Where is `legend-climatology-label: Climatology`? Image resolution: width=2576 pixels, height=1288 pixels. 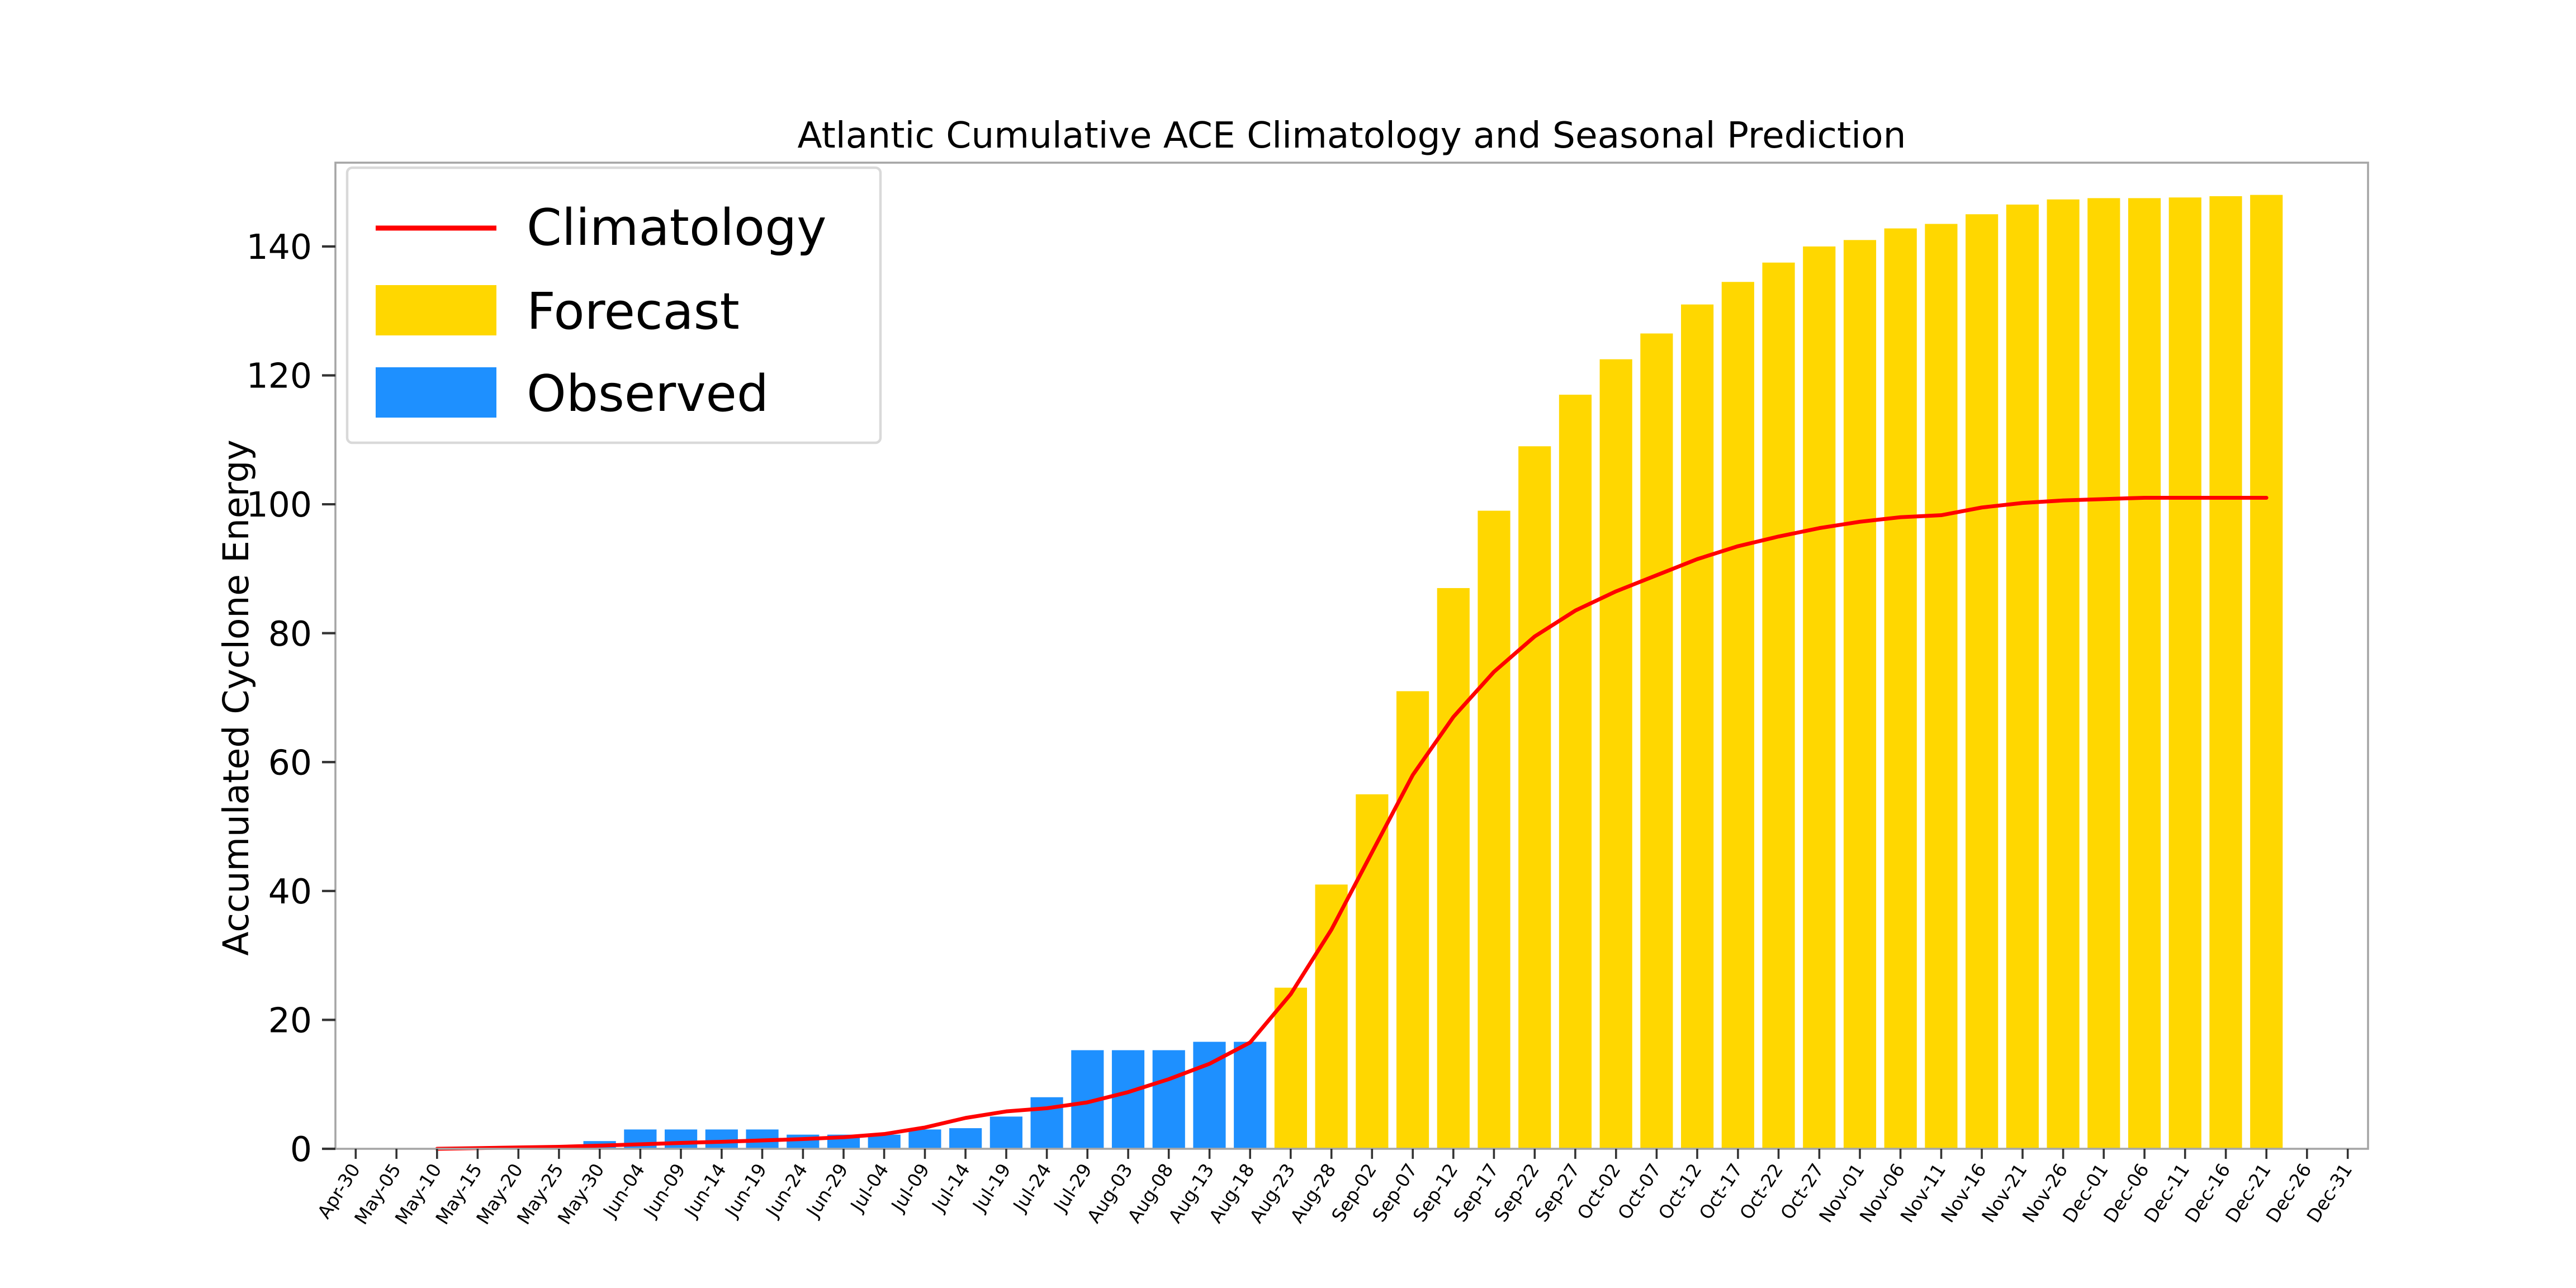
legend-climatology-label: Climatology is located at coordinates (676, 227).